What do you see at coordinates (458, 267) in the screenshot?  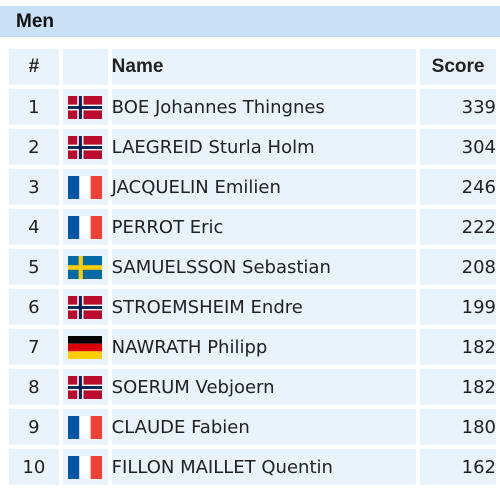 I see `score-cell: 208` at bounding box center [458, 267].